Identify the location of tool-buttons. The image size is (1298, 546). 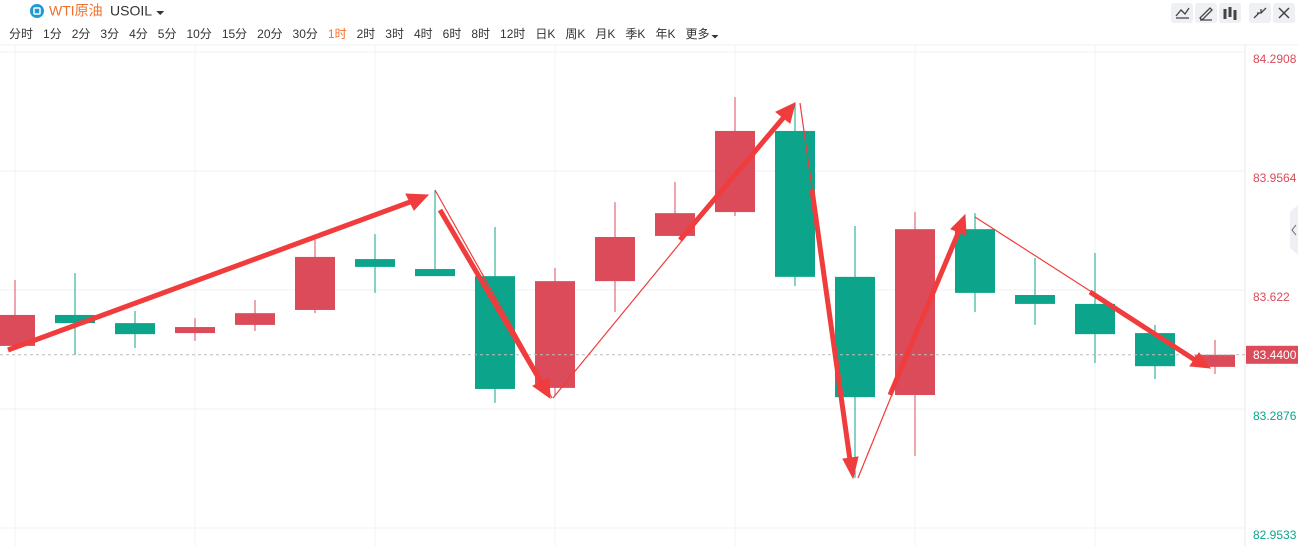
(1233, 13).